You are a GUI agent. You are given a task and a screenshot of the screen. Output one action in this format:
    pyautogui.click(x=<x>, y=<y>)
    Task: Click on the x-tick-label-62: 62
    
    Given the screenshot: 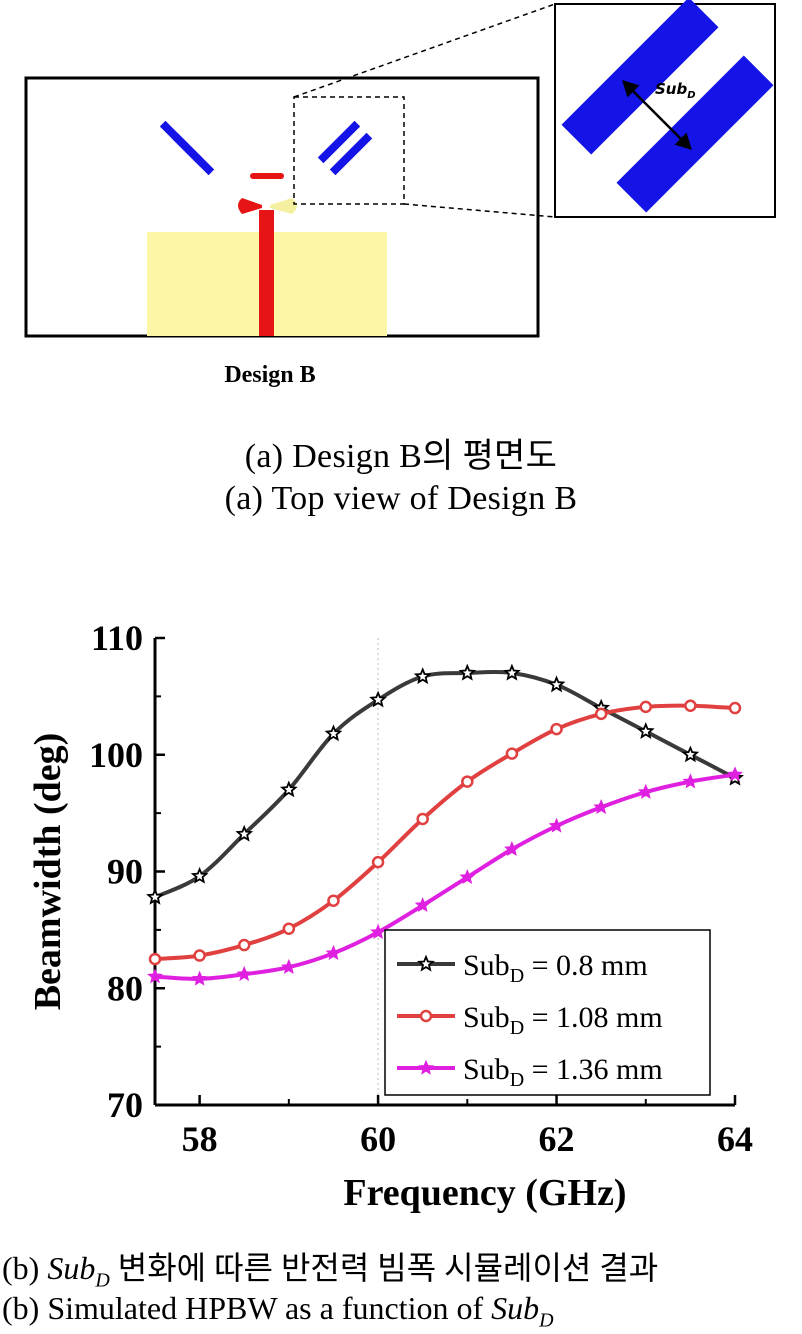 What is the action you would take?
    pyautogui.click(x=557, y=1139)
    